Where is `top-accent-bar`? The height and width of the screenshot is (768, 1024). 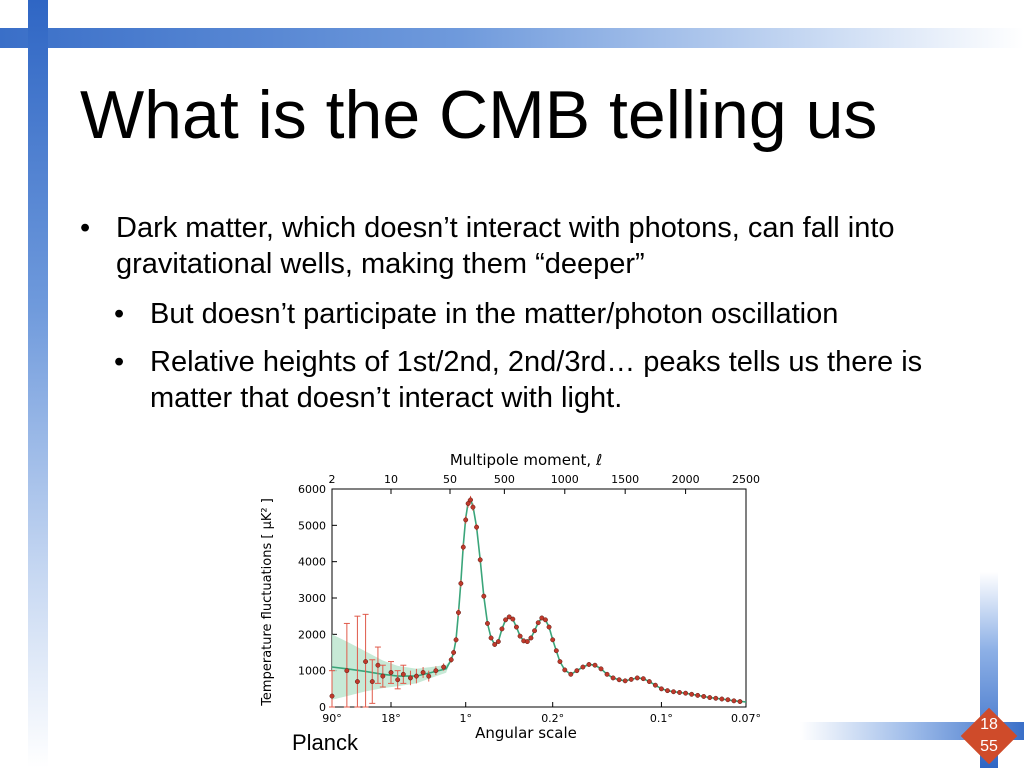 top-accent-bar is located at coordinates (512, 38).